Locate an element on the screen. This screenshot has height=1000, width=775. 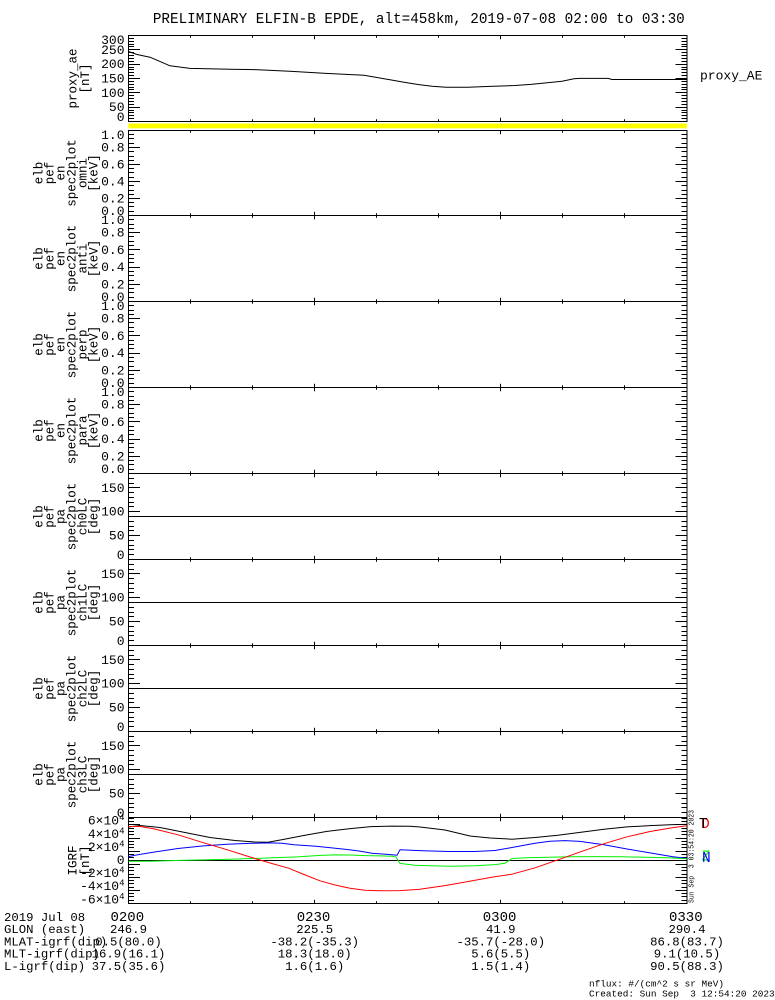
svg-text: 250 is located at coordinates (112, 50).